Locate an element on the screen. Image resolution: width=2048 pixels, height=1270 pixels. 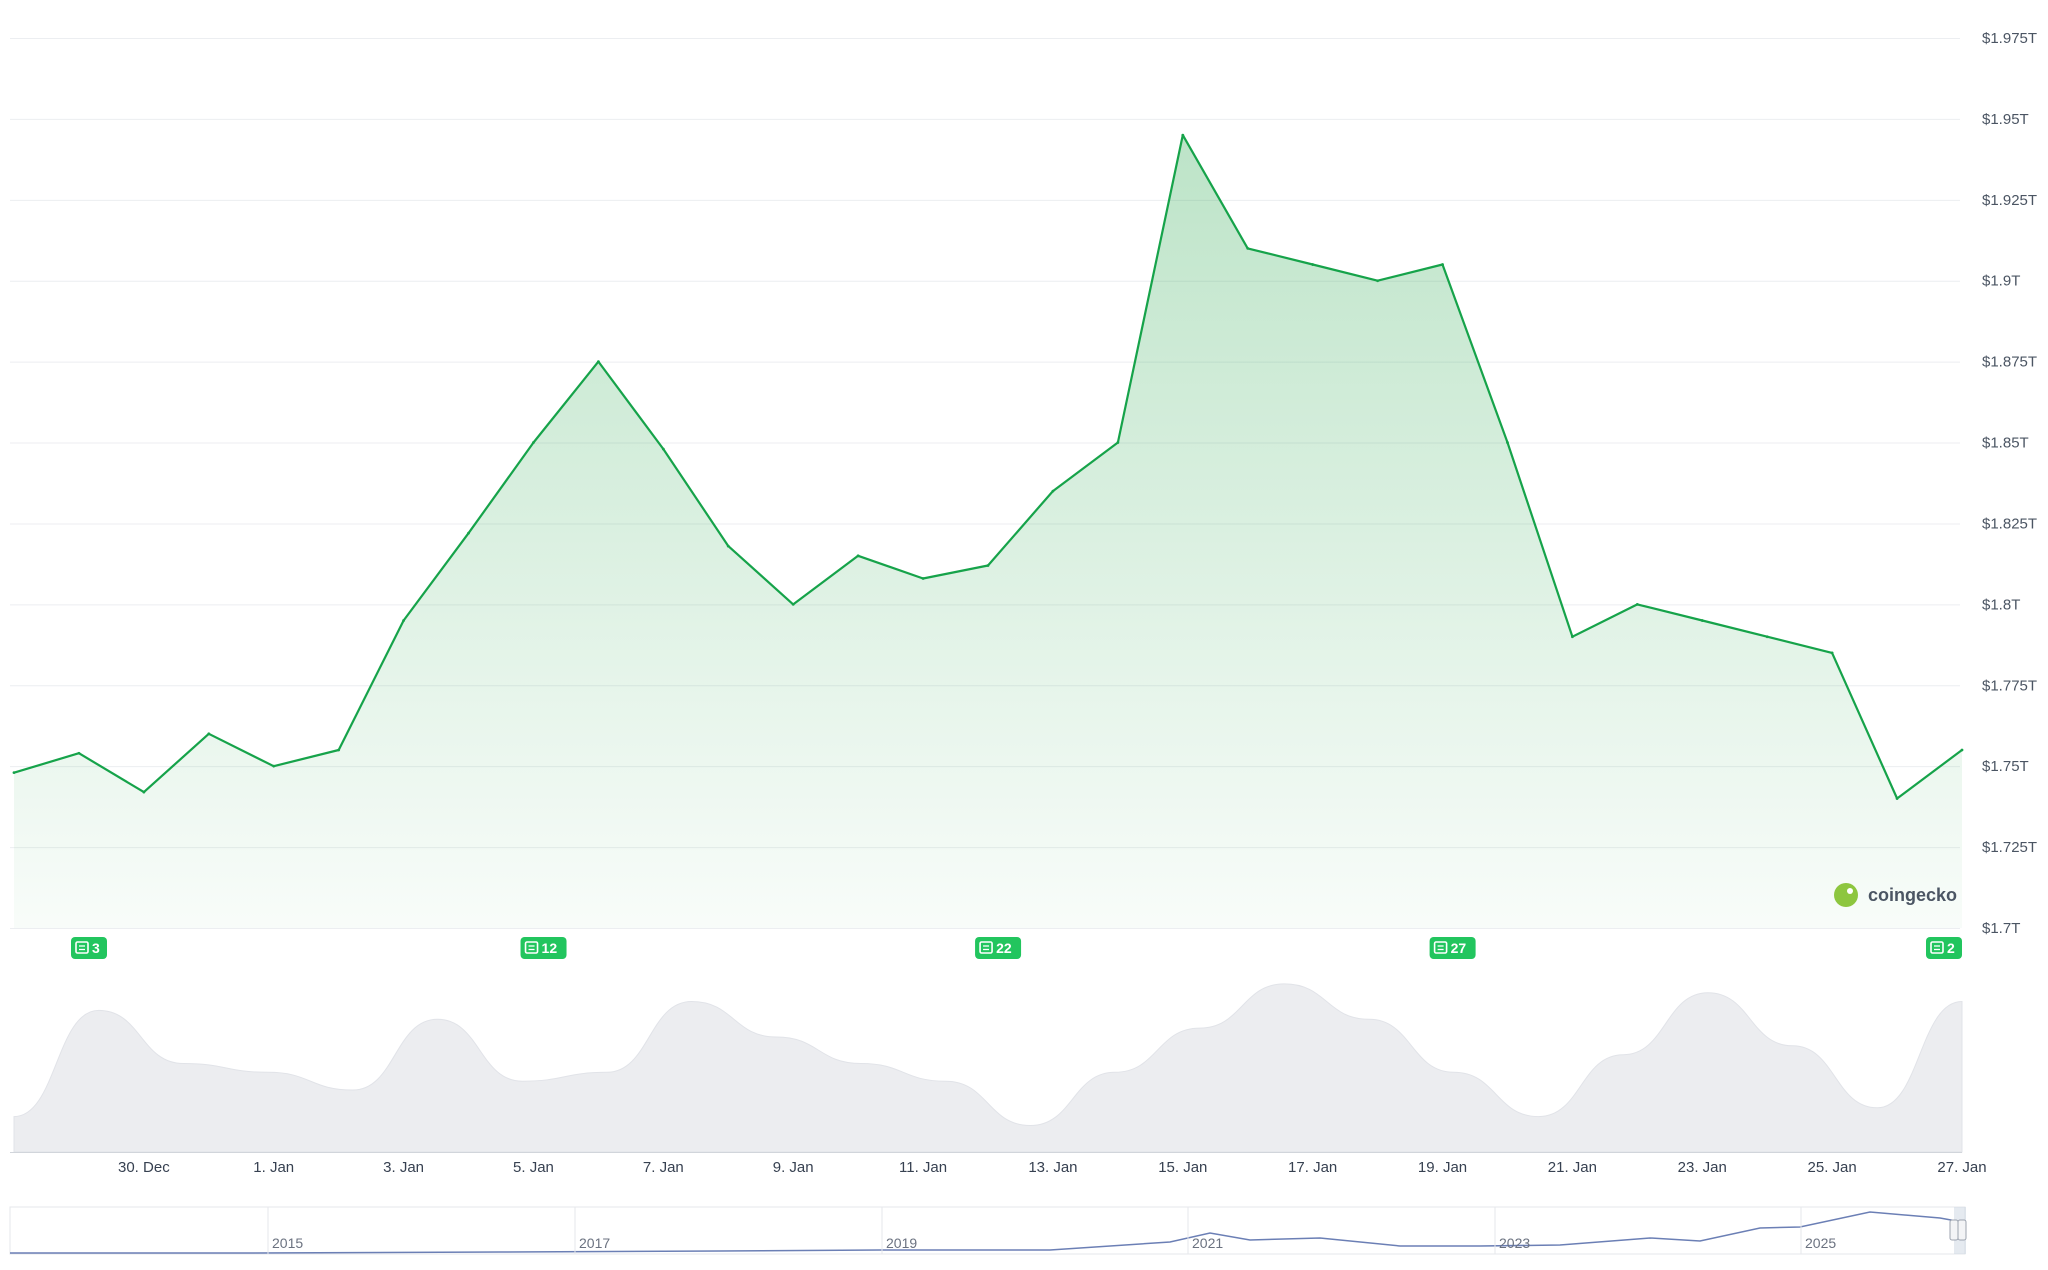
range-navigator: 2015 2017 2019 2021 2023 2025 is located at coordinates (988, 1230).